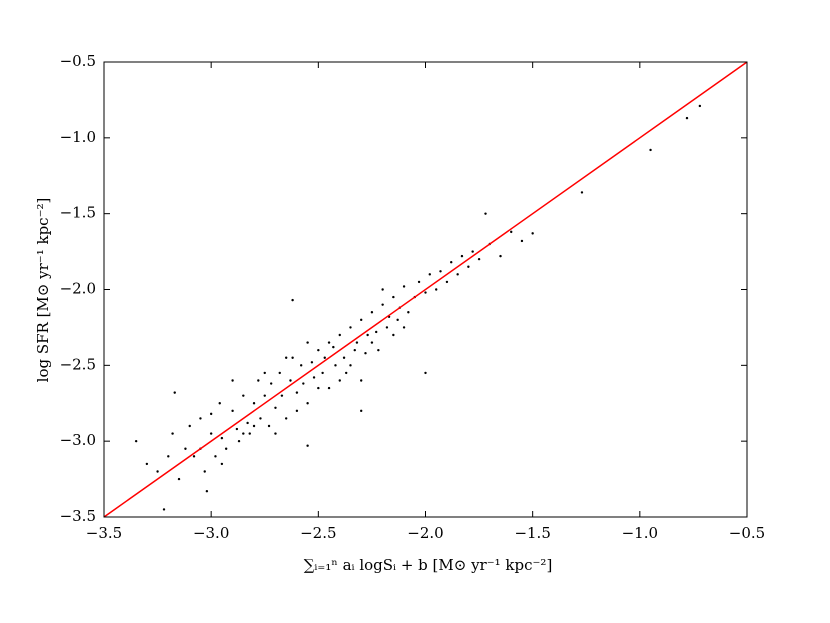  I want to click on x-tick-label: −0.5, so click(747, 533).